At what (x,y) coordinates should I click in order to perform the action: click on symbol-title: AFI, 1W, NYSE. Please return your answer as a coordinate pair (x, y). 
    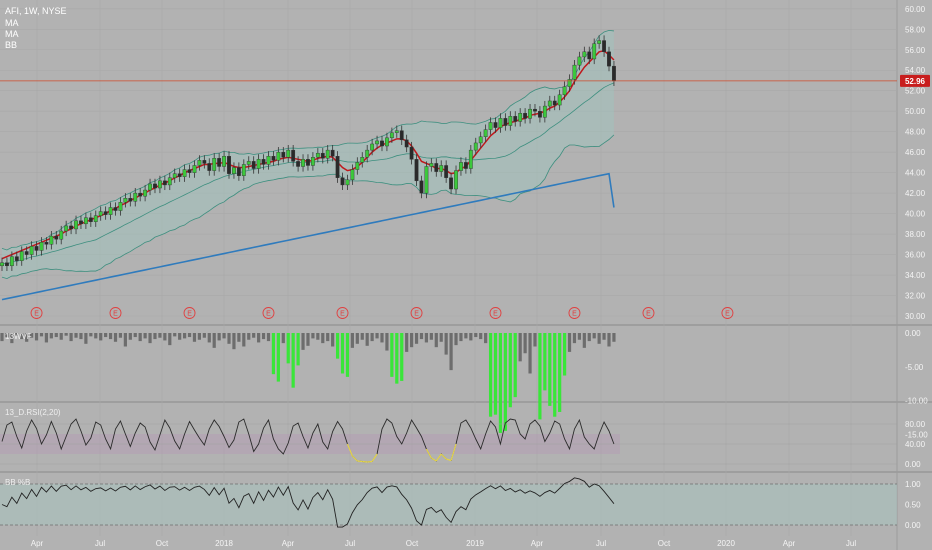
    Looking at the image, I should click on (36, 11).